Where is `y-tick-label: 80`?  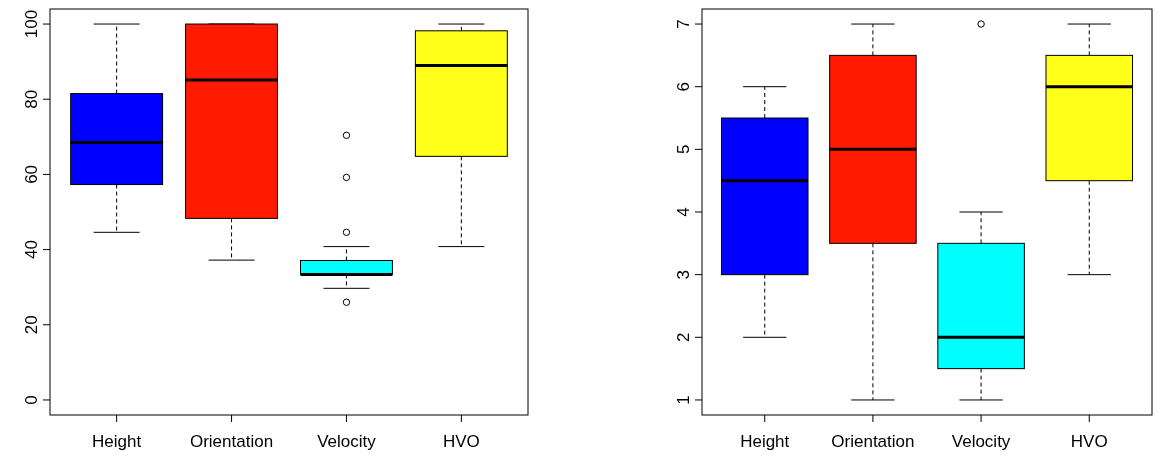
y-tick-label: 80 is located at coordinates (31, 99).